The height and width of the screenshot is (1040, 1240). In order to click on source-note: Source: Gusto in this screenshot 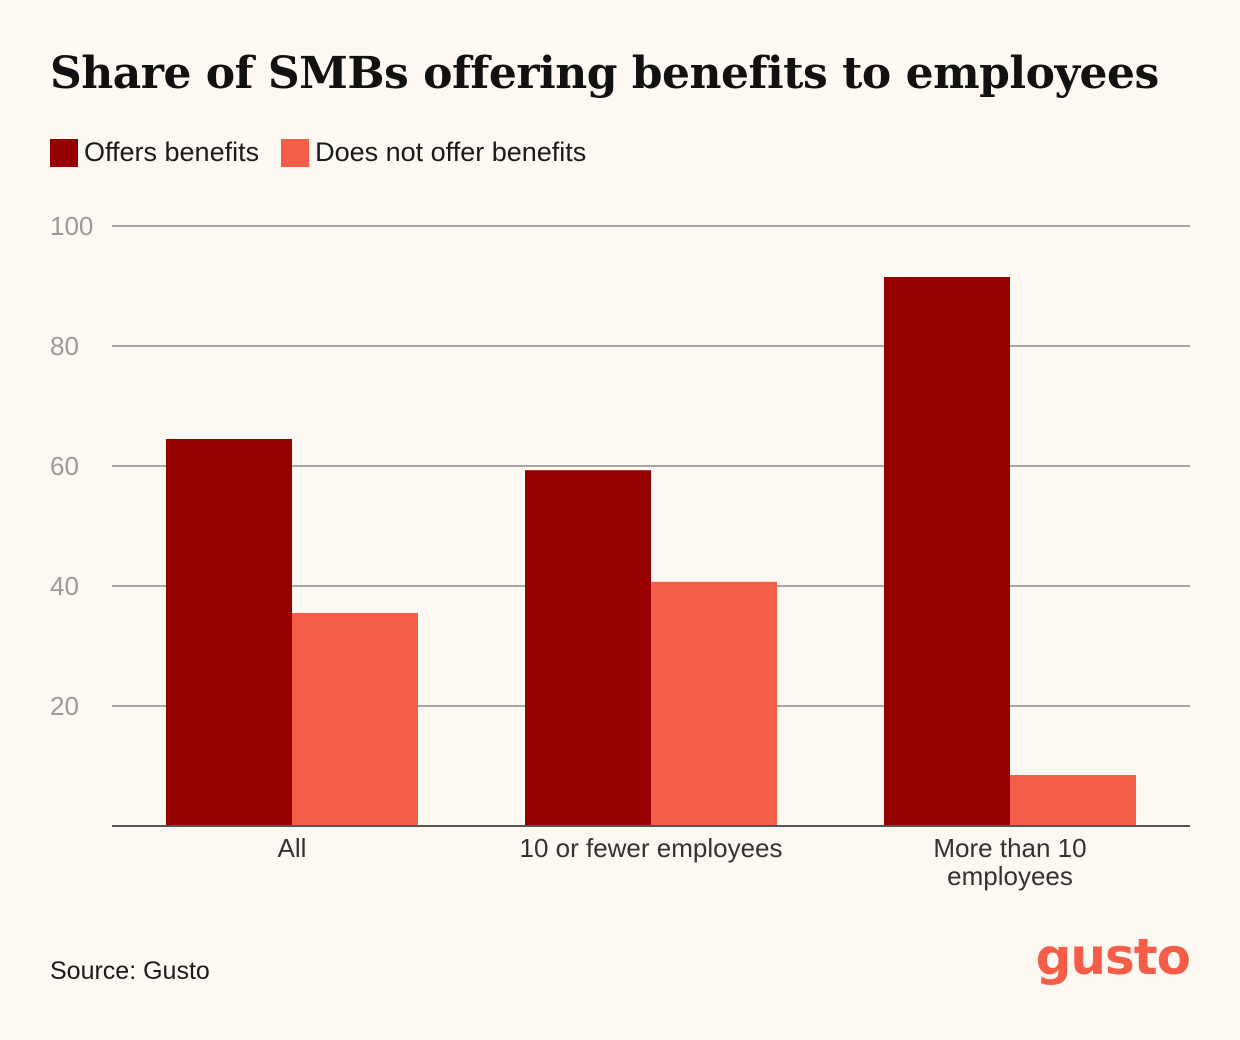, I will do `click(130, 971)`.